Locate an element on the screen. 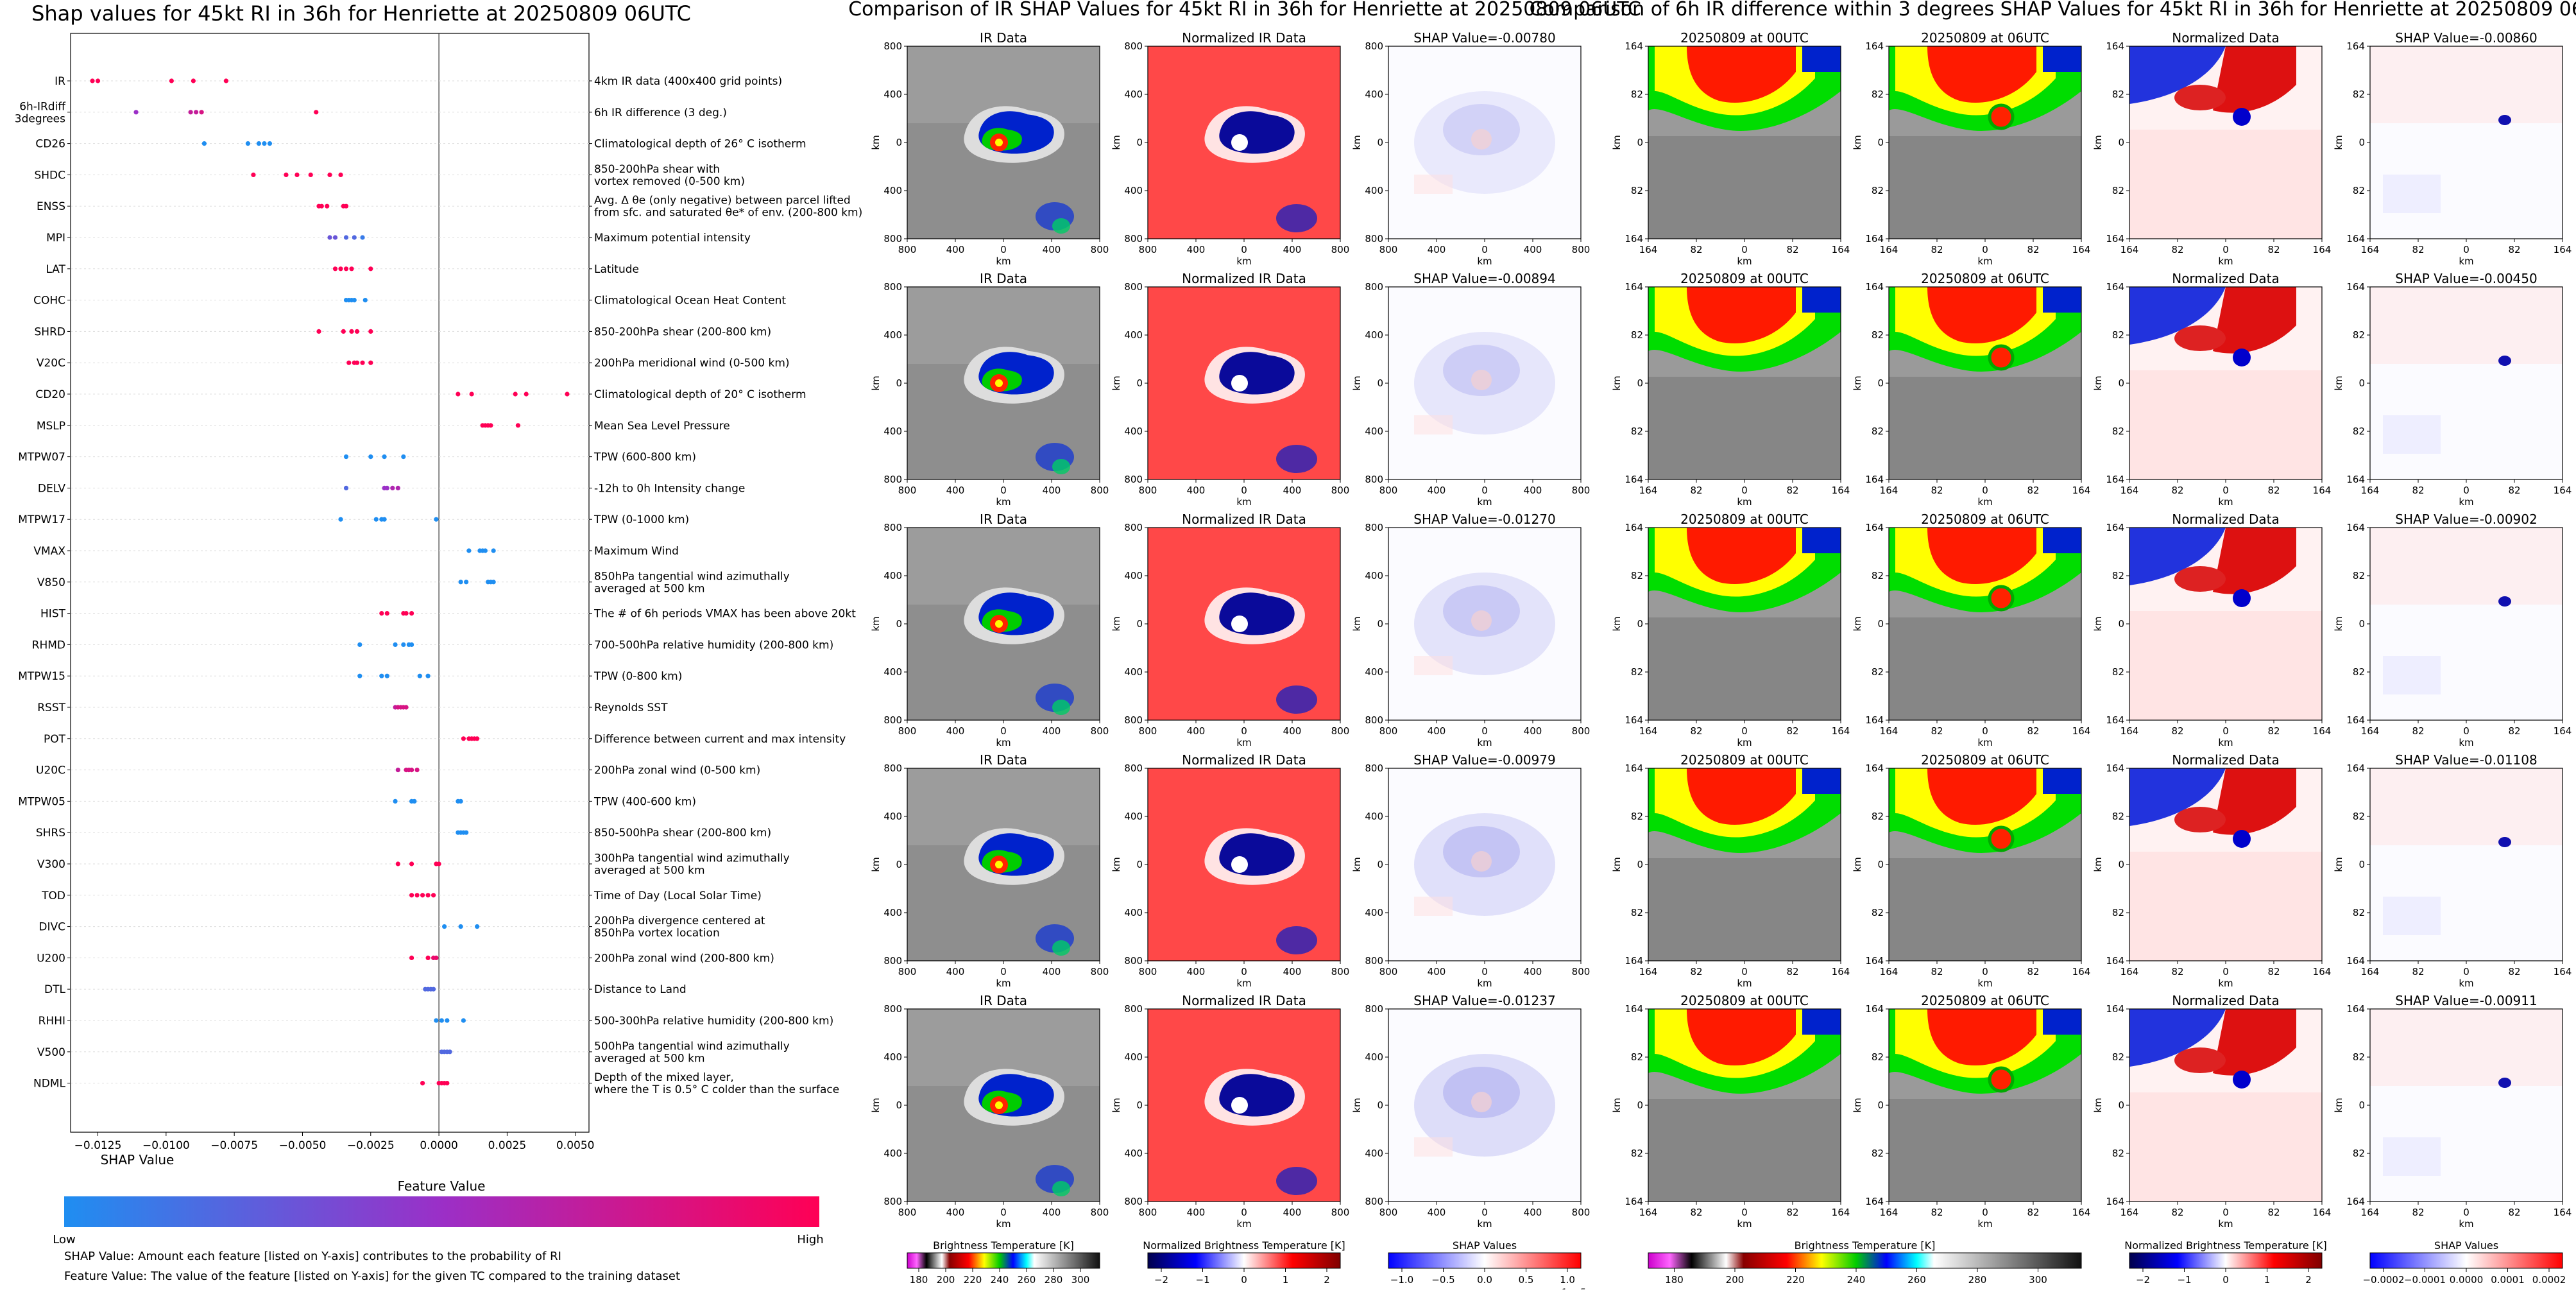 The height and width of the screenshot is (1292, 2576). norm-south is located at coordinates (1296, 218).